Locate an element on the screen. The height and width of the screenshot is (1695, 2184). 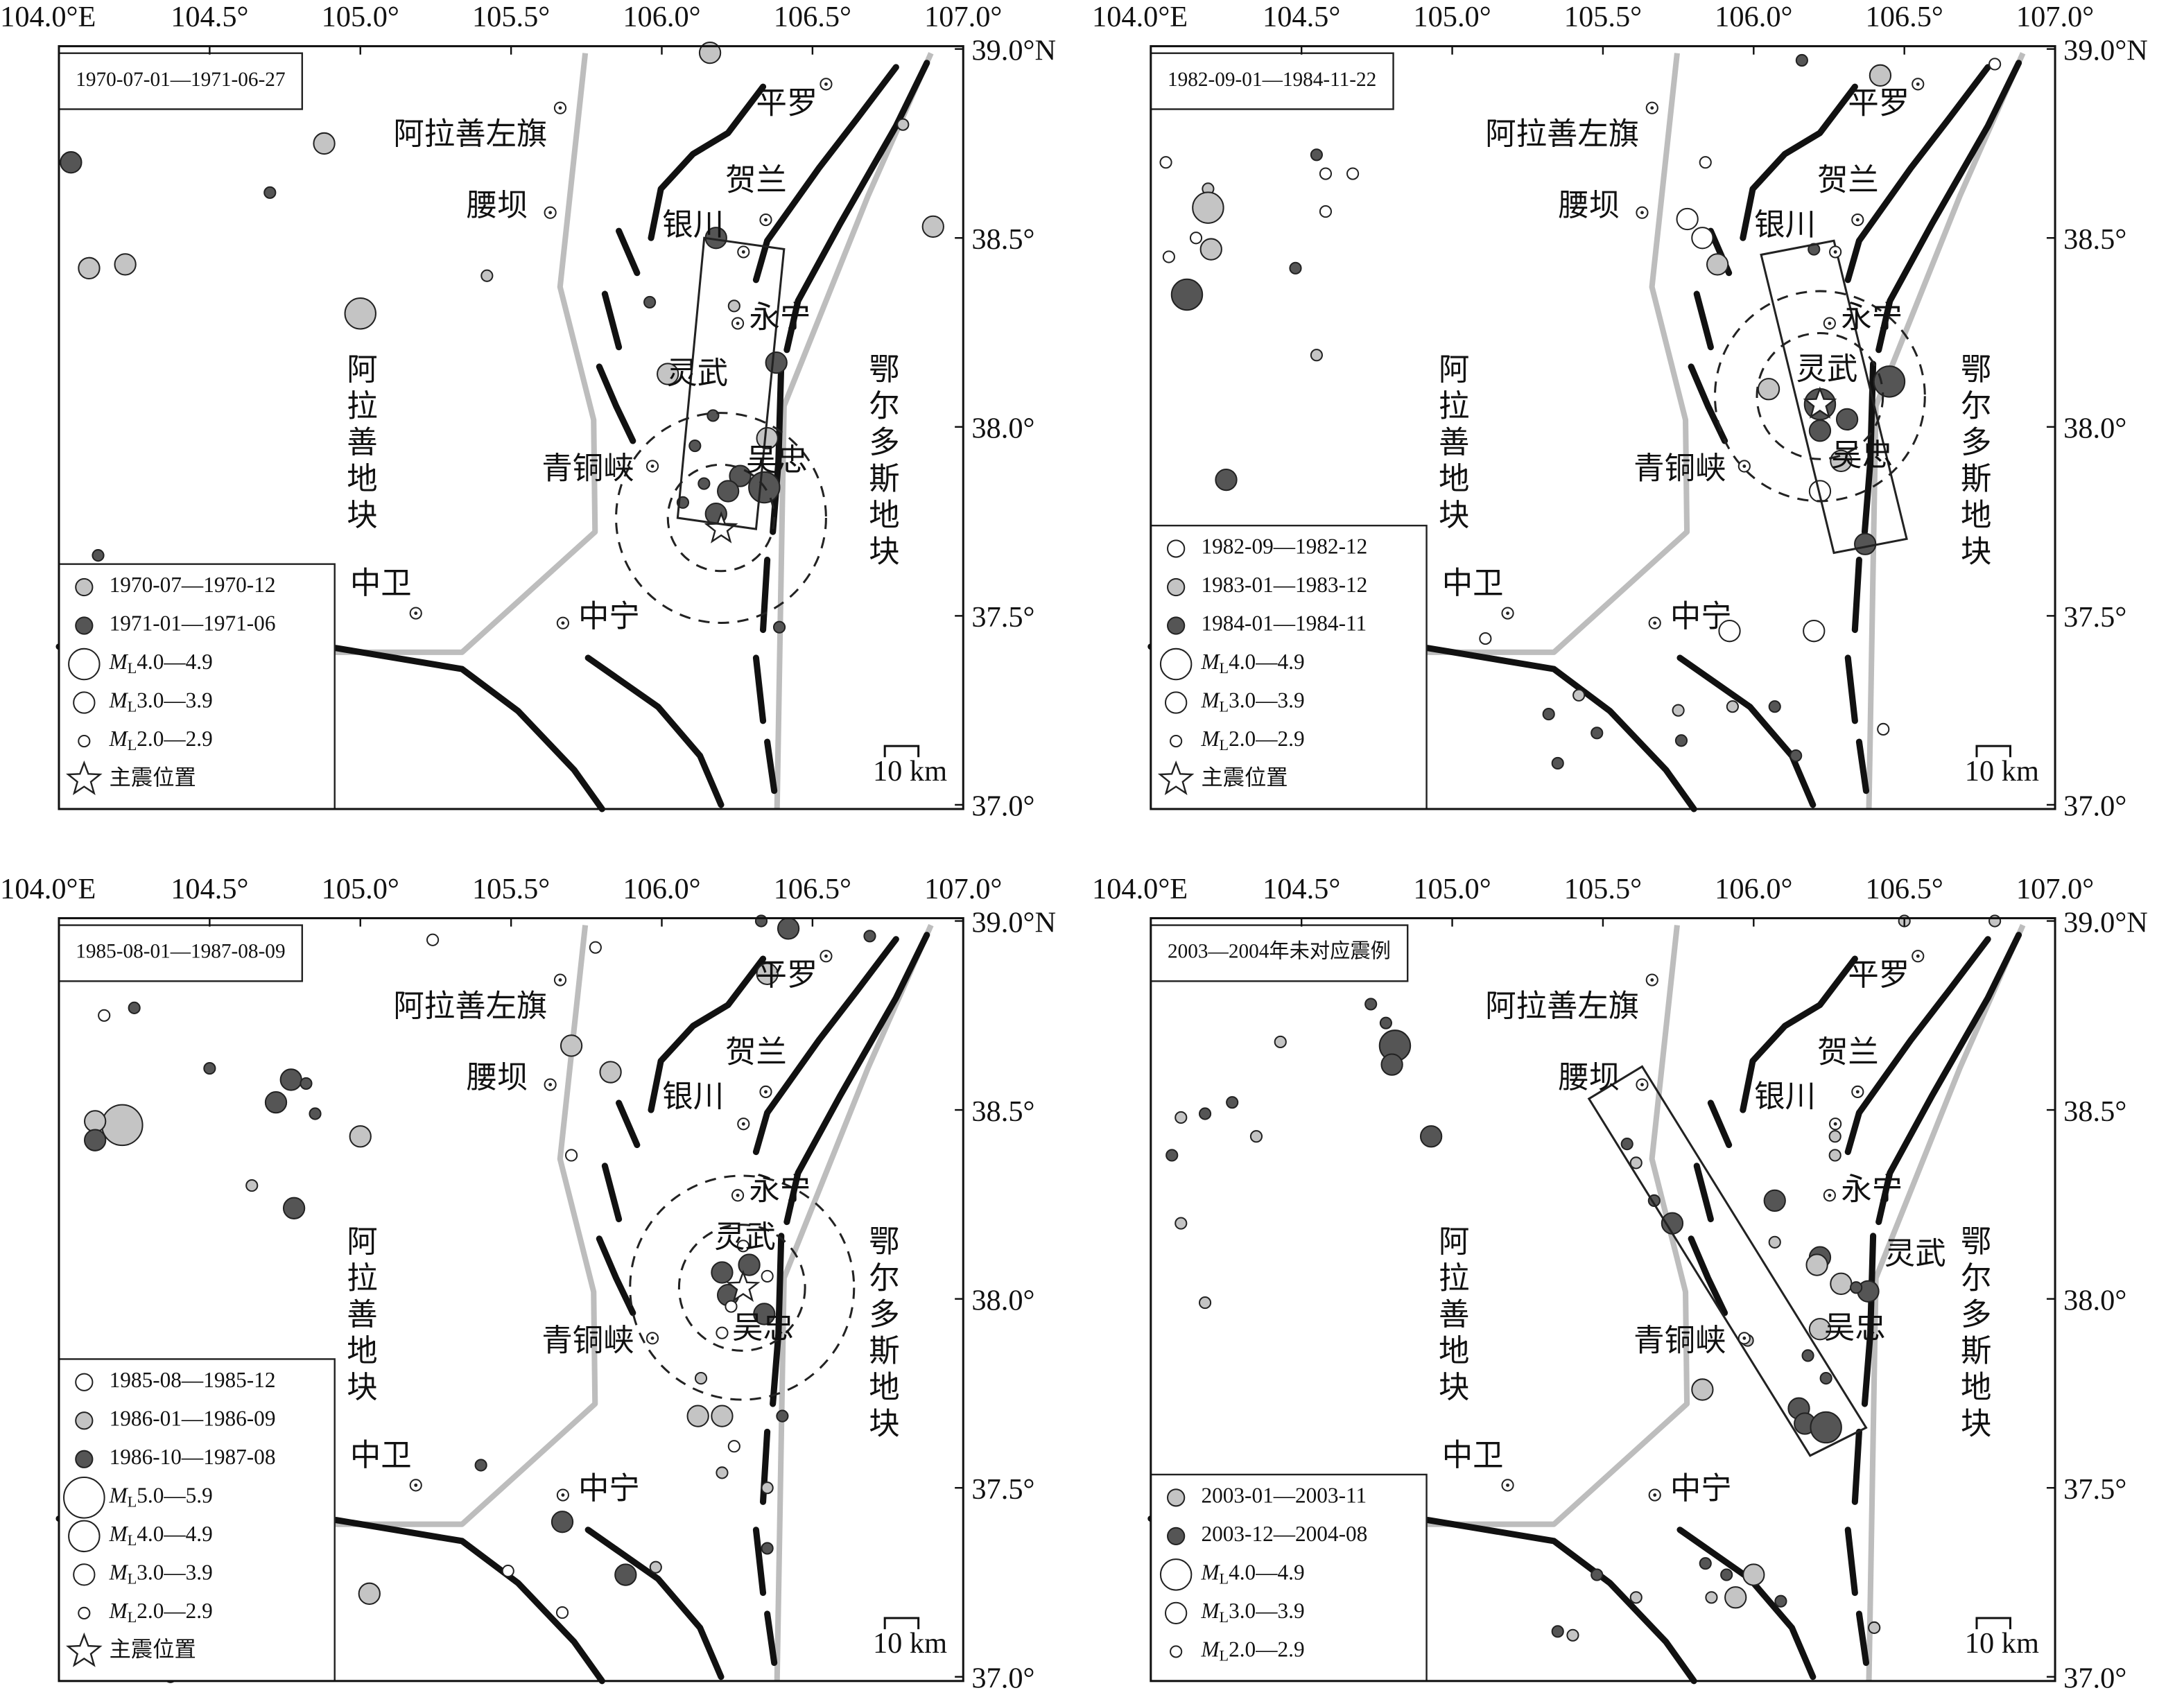
period-label: 1982-09-01—1984-11-22 is located at coordinates (1272, 80).